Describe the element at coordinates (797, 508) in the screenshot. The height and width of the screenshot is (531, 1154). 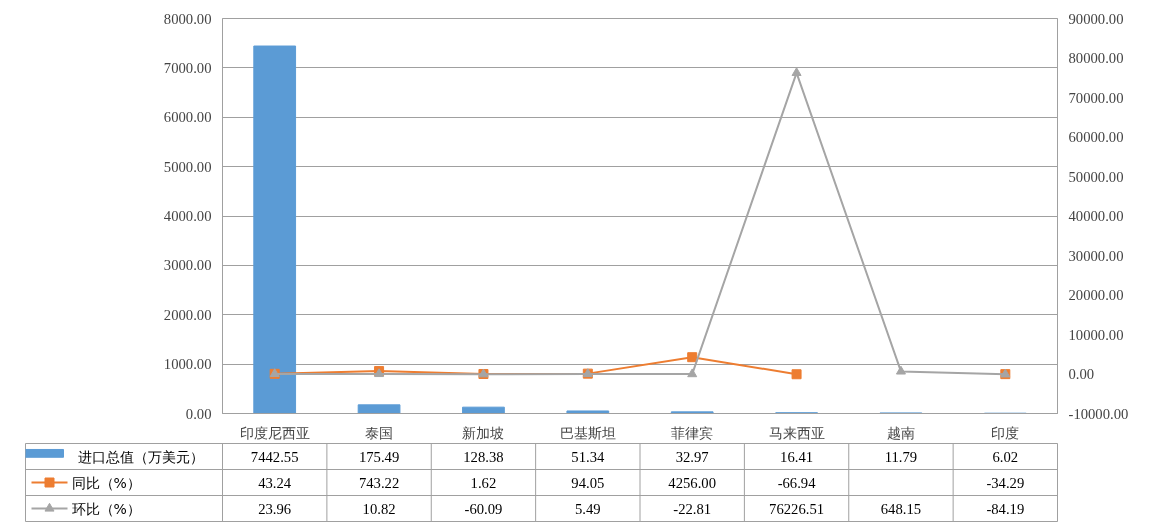
I see `data-label: 76226.51` at that location.